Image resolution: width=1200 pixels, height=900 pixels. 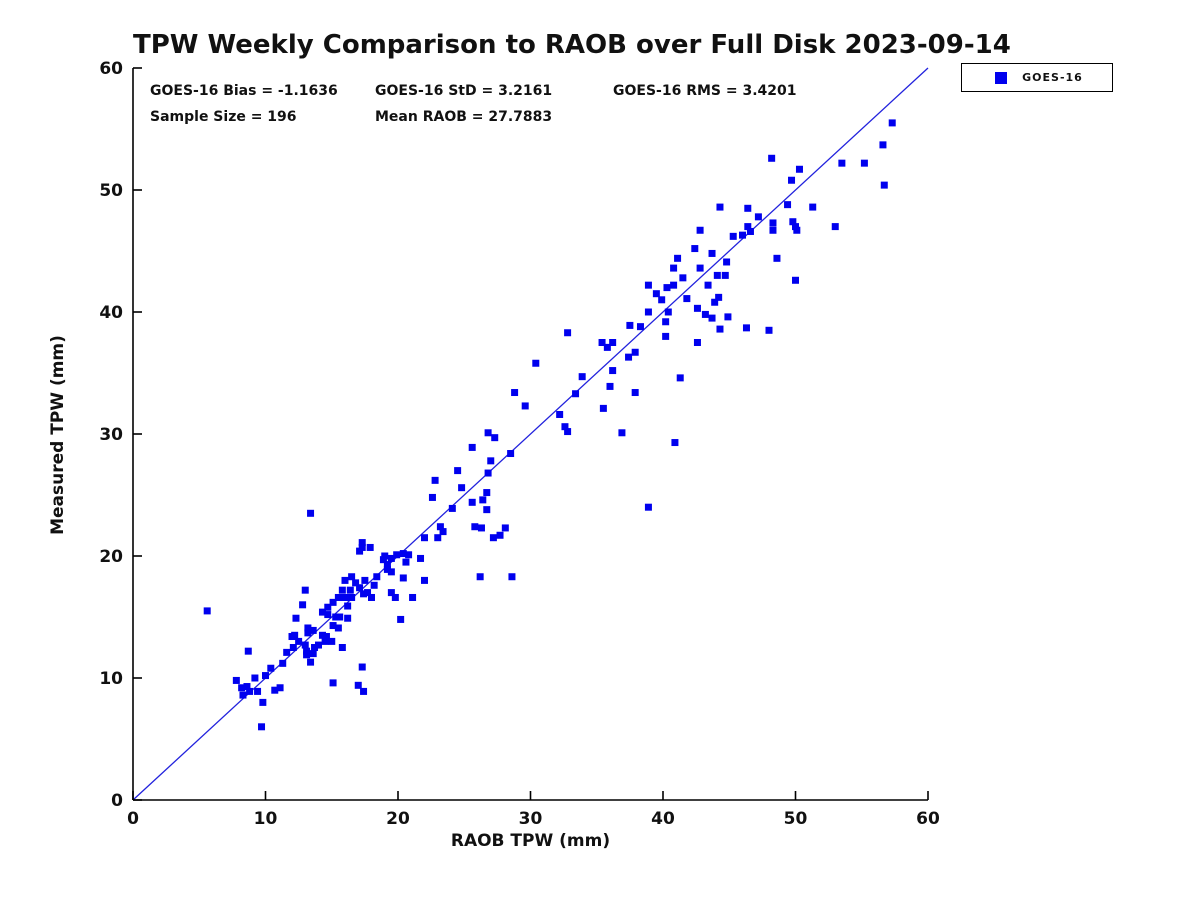 What do you see at coordinates (1001, 77) in the screenshot?
I see `legend-marker-icon` at bounding box center [1001, 77].